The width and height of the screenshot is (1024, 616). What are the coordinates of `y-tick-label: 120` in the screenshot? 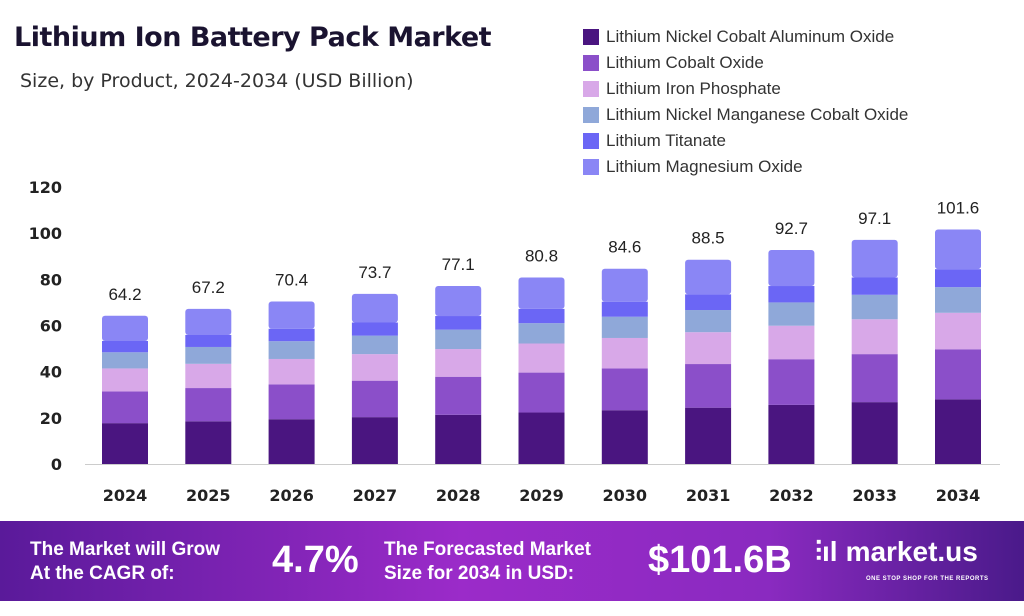 It's located at (45, 187).